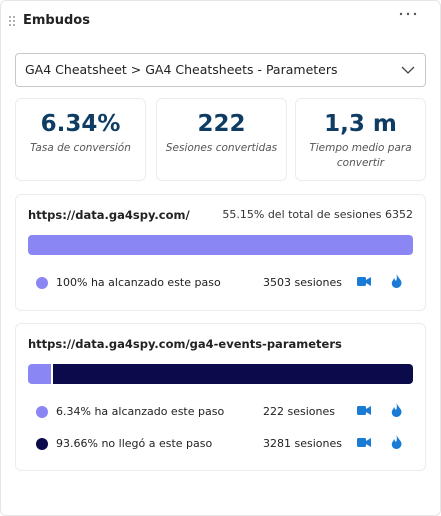  What do you see at coordinates (360, 124) in the screenshot?
I see `kpi-value: 1,3 m` at bounding box center [360, 124].